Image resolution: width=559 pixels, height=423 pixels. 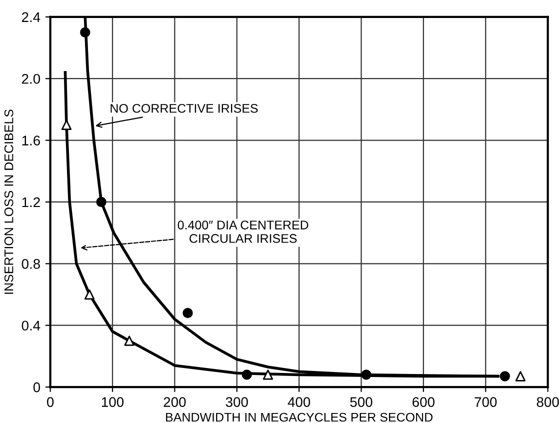 I want to click on x-tick-label: 500, so click(x=361, y=402).